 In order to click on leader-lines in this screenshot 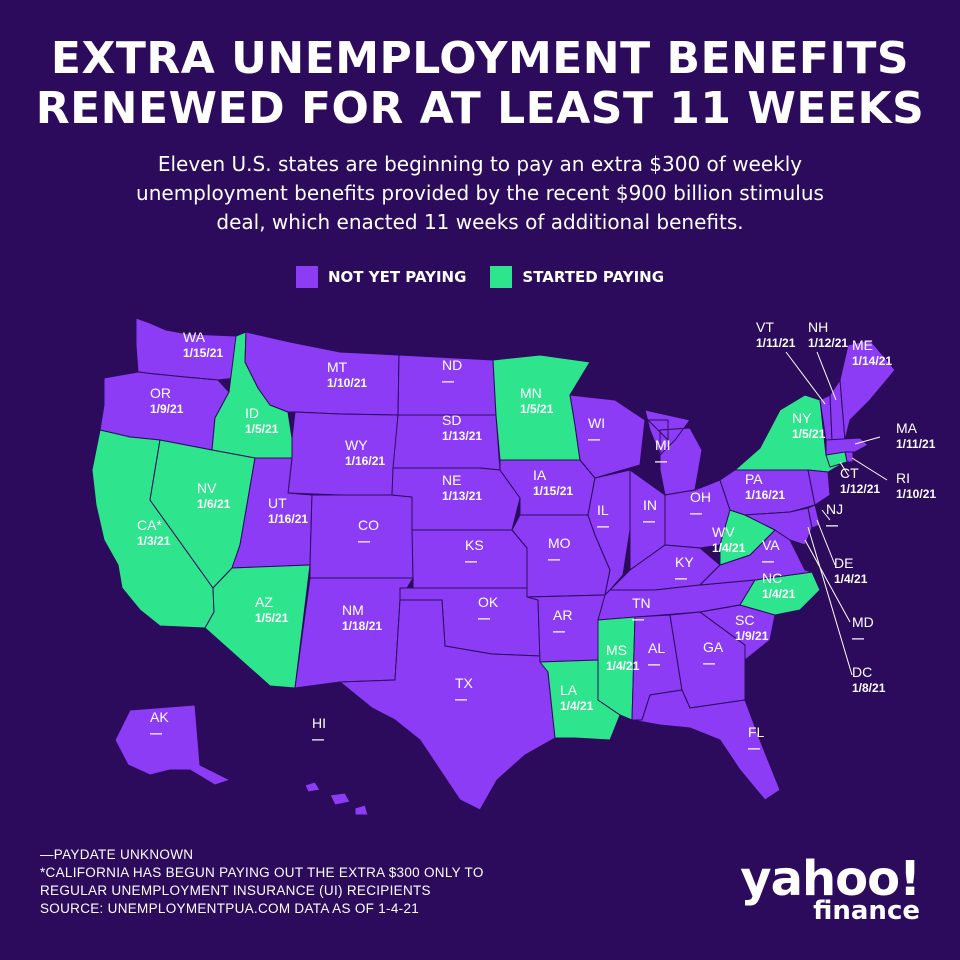, I will do `click(836, 513)`.